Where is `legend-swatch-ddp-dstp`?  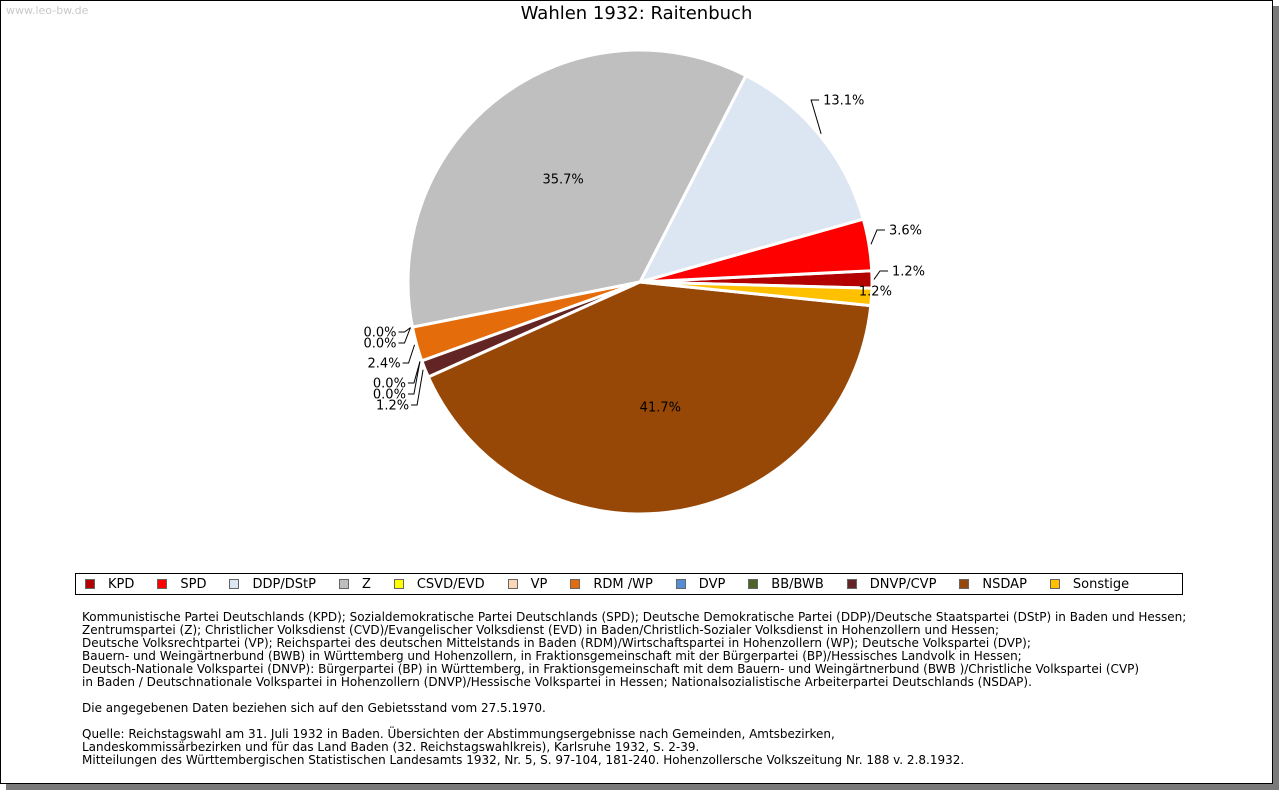
legend-swatch-ddp-dstp is located at coordinates (234, 584).